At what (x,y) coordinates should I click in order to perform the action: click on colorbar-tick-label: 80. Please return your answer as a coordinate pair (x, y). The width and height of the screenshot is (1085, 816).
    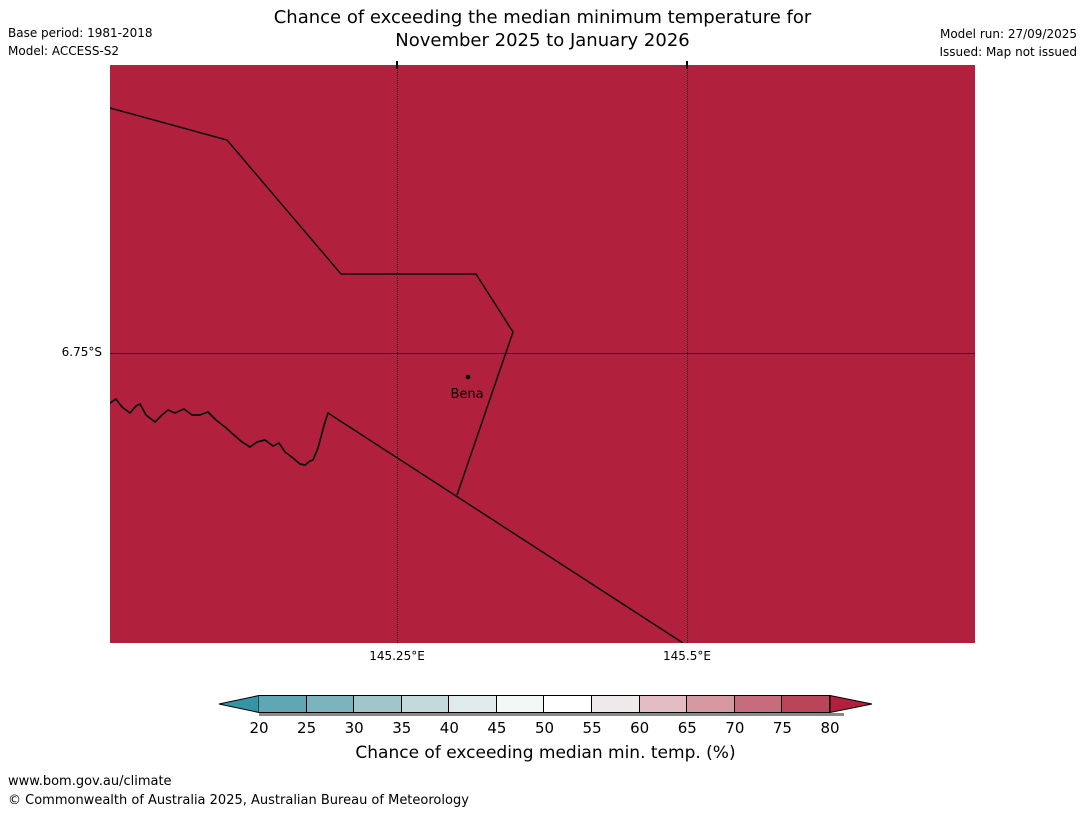
    Looking at the image, I should click on (830, 728).